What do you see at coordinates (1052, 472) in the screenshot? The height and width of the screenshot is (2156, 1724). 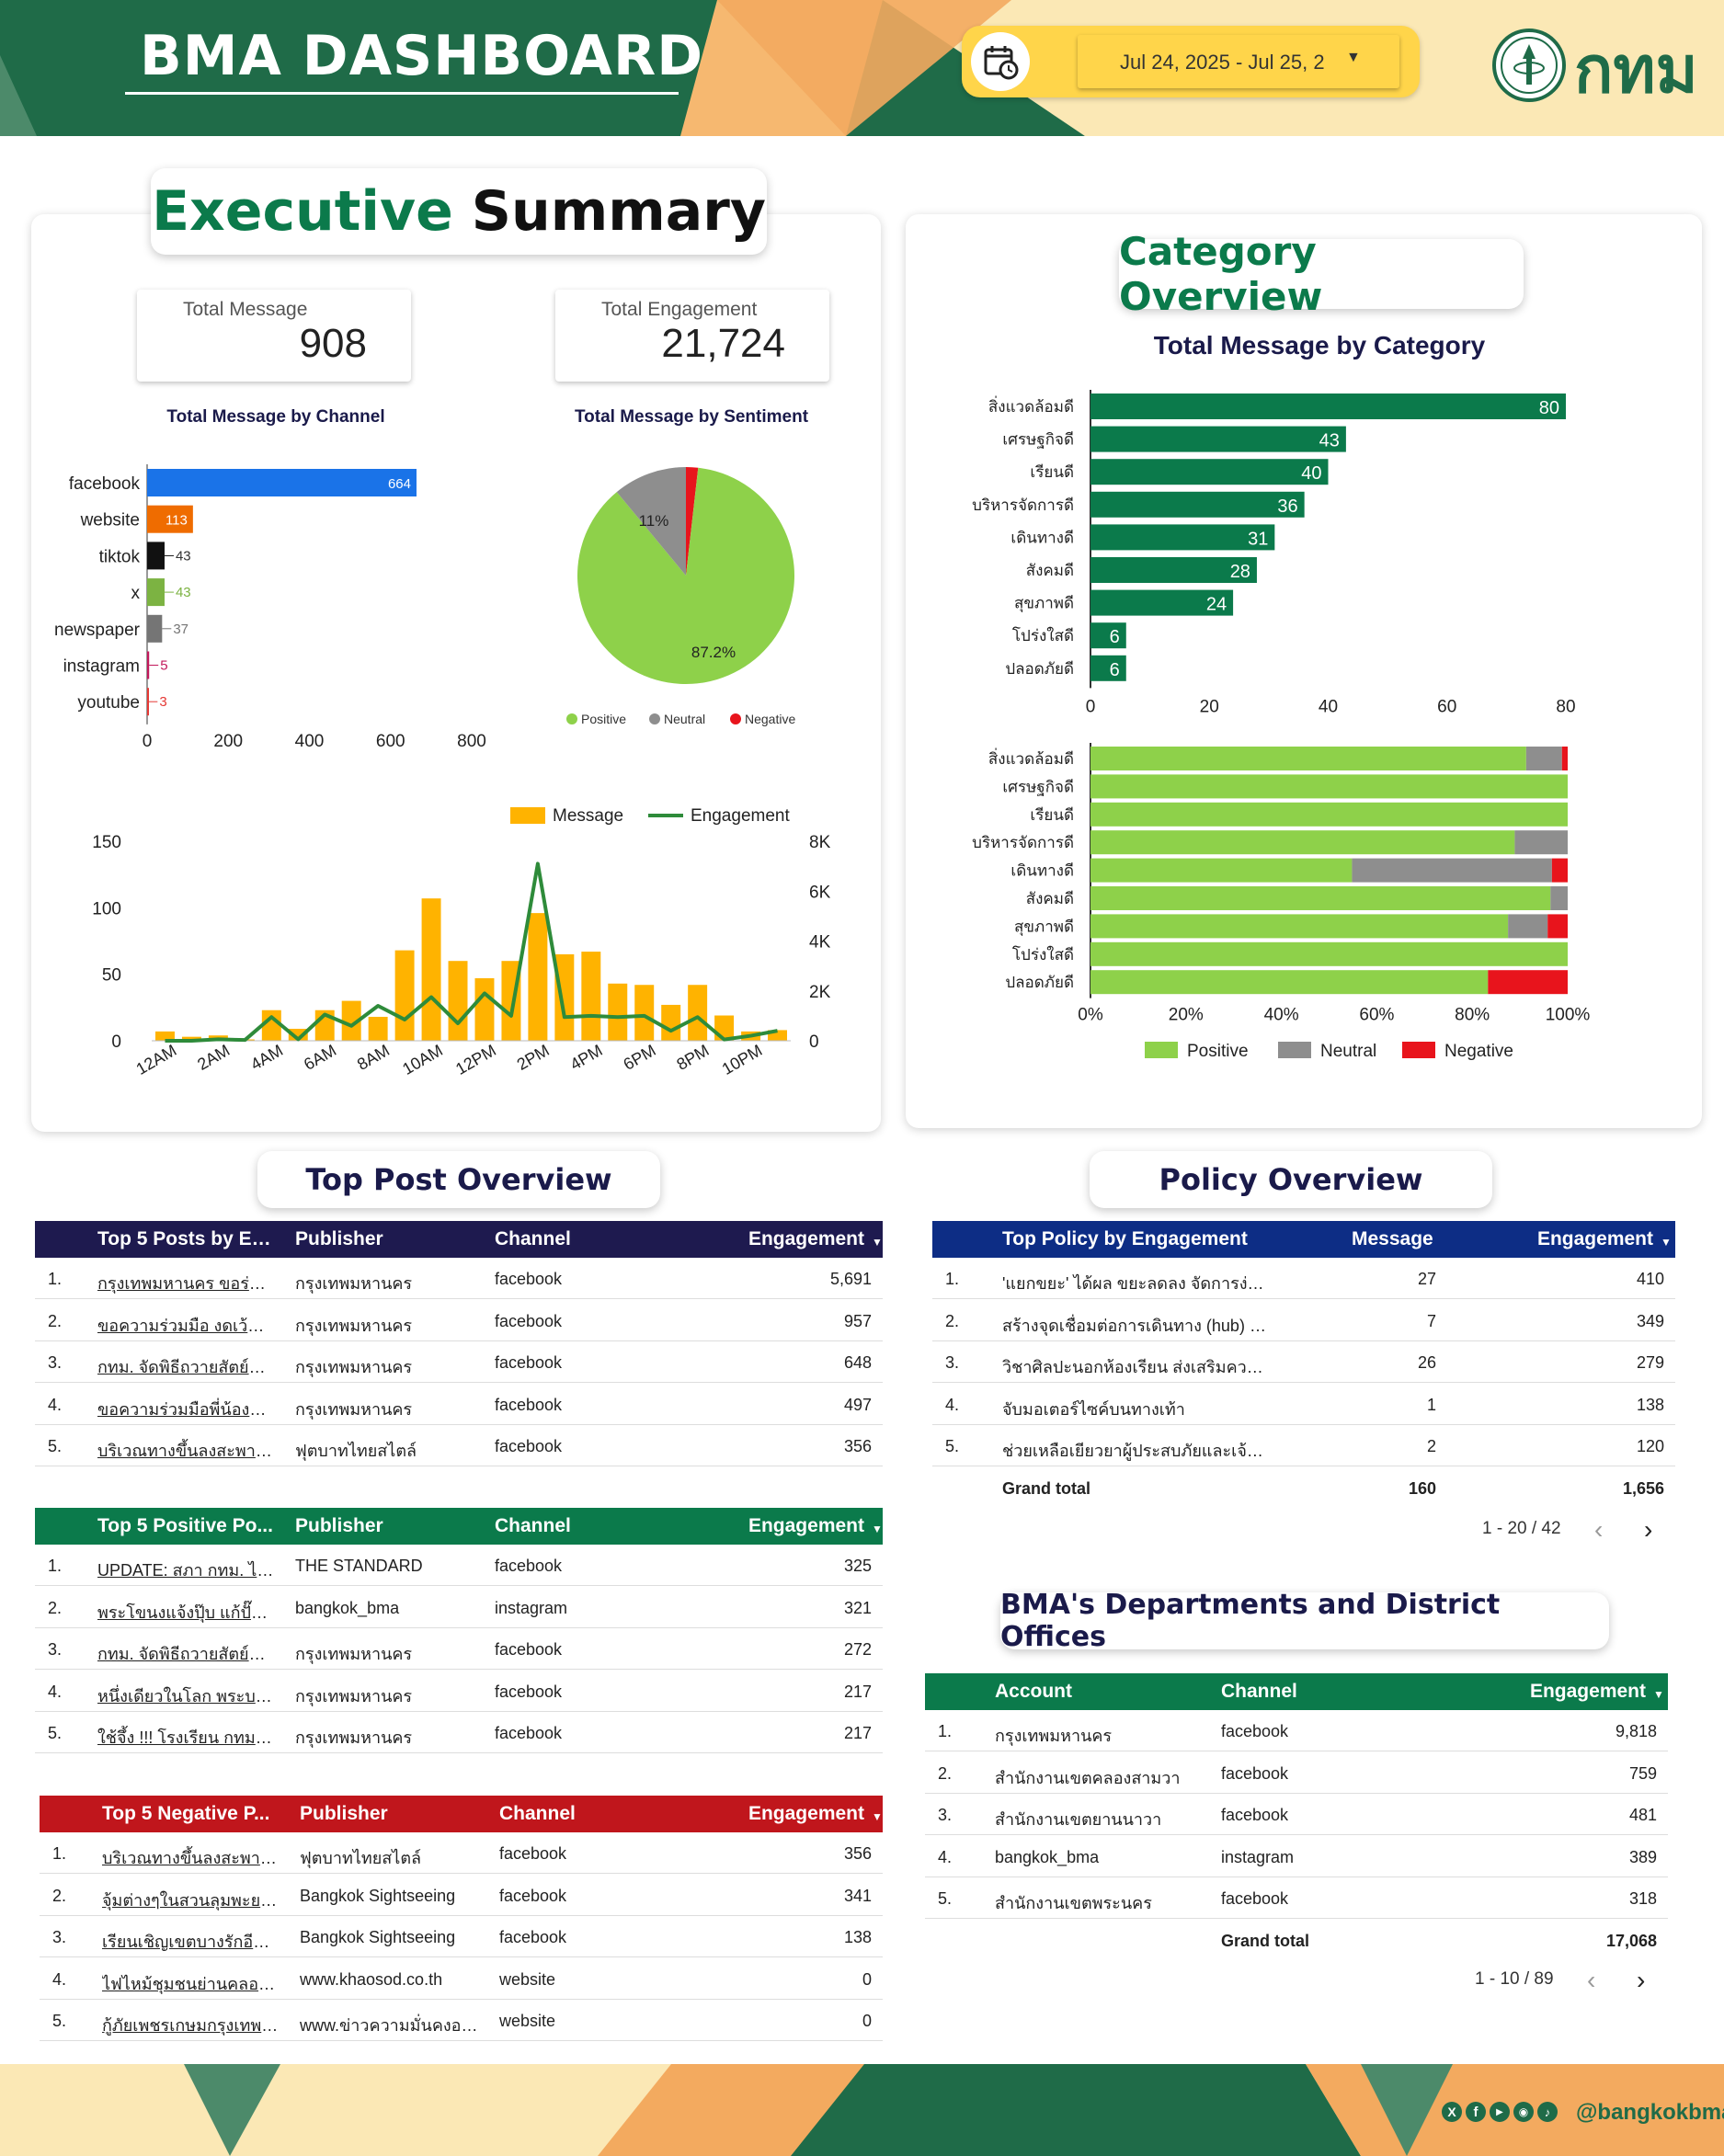 I see `category-label: เรียนดี` at bounding box center [1052, 472].